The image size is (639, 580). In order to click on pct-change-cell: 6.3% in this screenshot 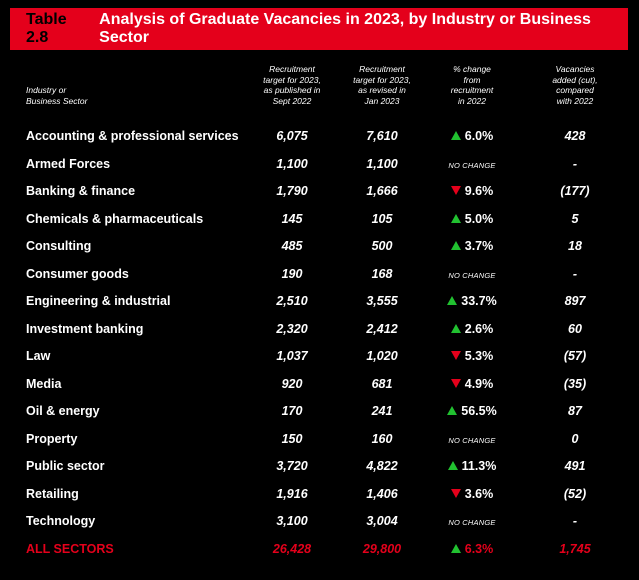, I will do `click(472, 550)`.